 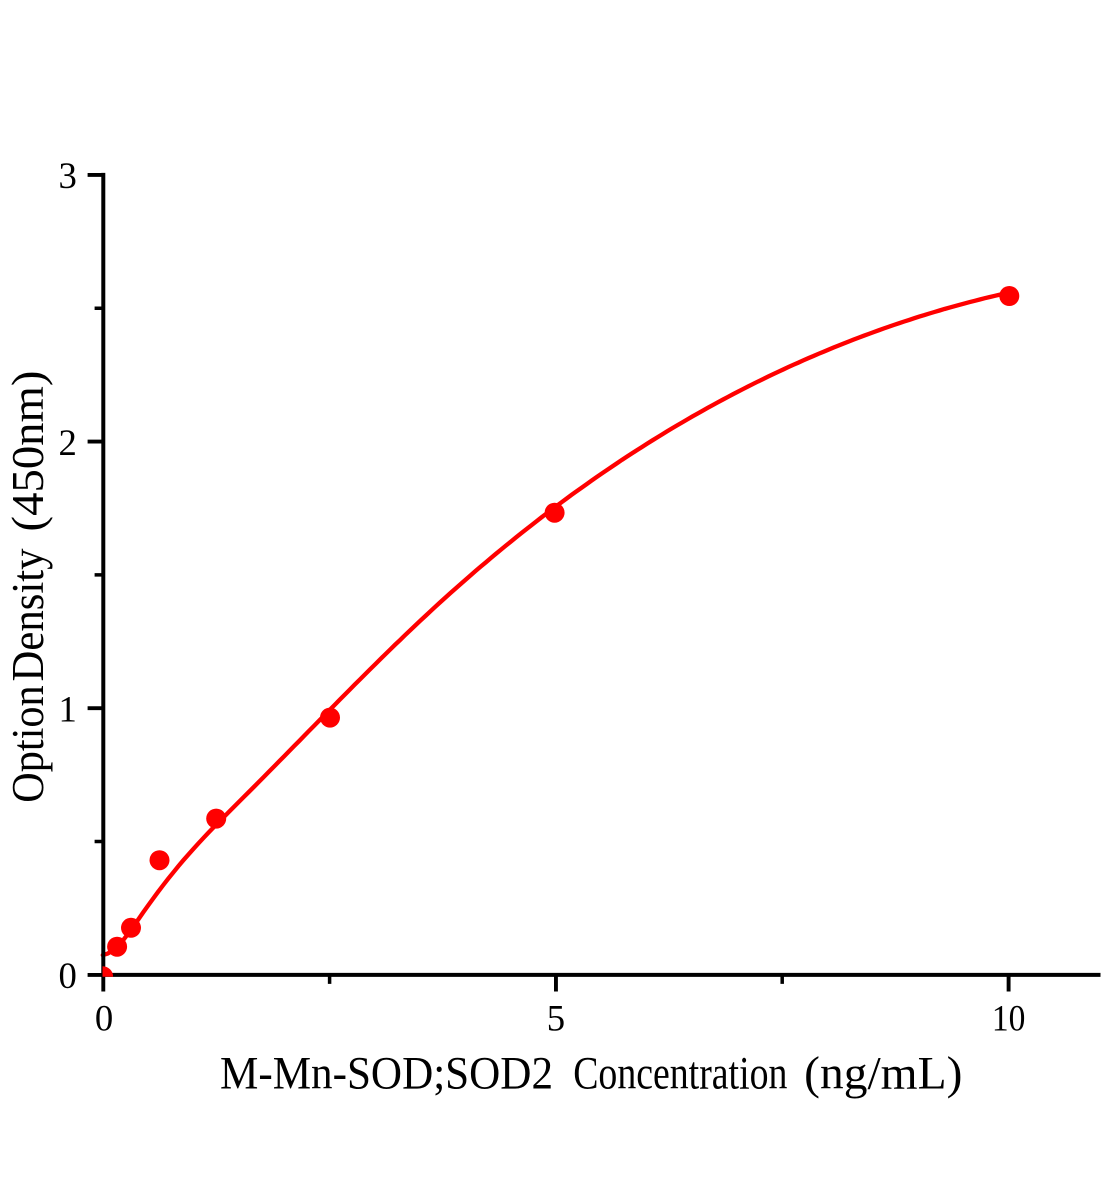 What do you see at coordinates (386, 1073) in the screenshot?
I see `svg-text: M-Mn-SOD;SOD2` at bounding box center [386, 1073].